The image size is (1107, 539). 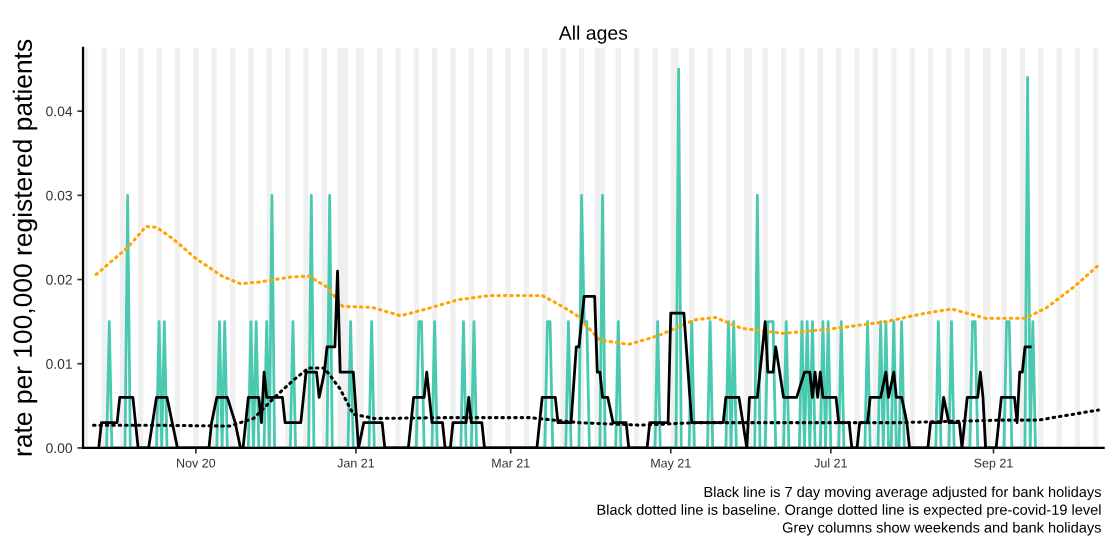 What do you see at coordinates (59, 364) in the screenshot?
I see `y-tick-label: 0.01` at bounding box center [59, 364].